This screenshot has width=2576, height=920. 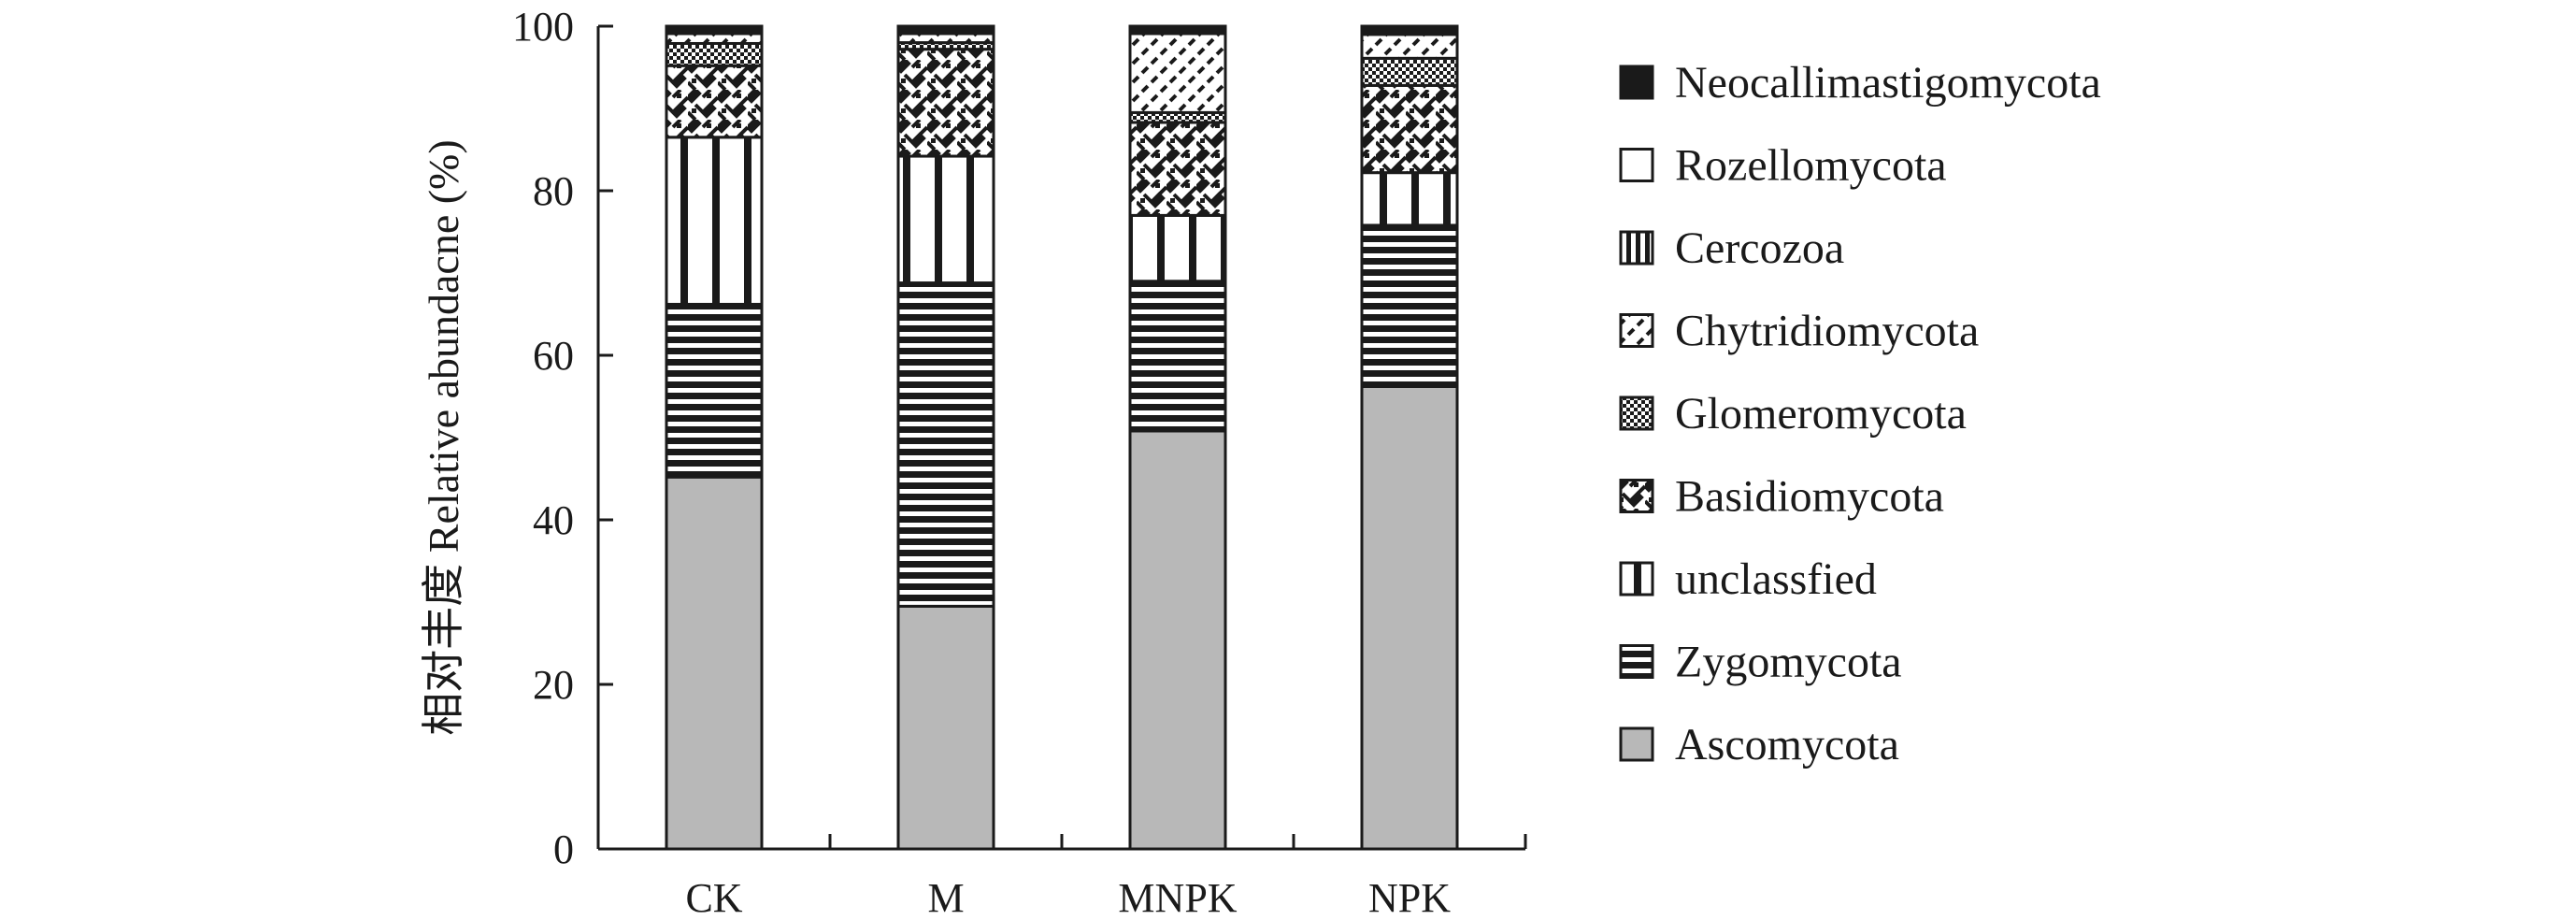 What do you see at coordinates (553, 520) in the screenshot?
I see `y-tick-label: 40` at bounding box center [553, 520].